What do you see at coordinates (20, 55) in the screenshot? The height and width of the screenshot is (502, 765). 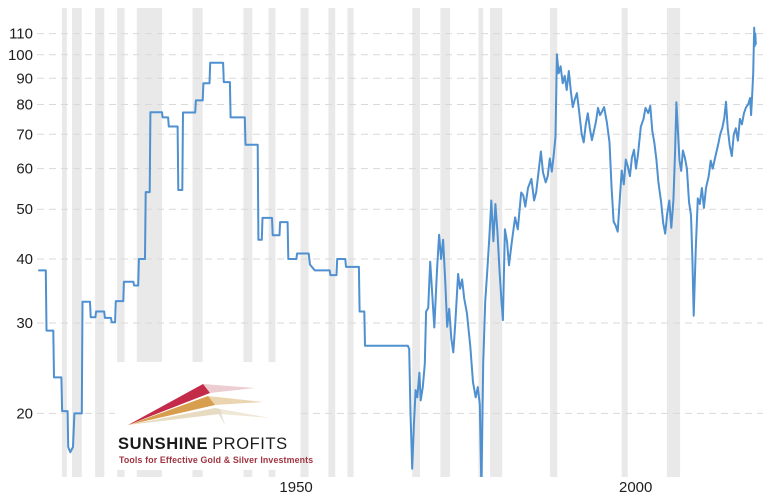 I see `y-tick-label: 100` at bounding box center [20, 55].